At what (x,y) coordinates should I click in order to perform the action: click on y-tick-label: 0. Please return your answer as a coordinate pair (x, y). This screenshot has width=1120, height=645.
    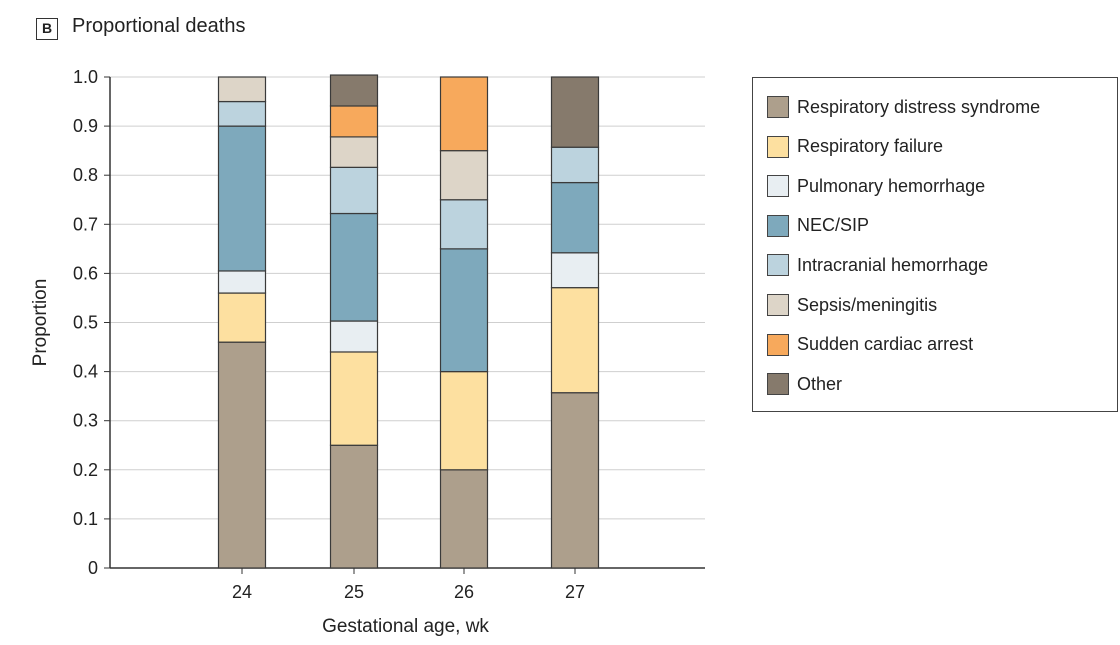
    Looking at the image, I should click on (93, 568).